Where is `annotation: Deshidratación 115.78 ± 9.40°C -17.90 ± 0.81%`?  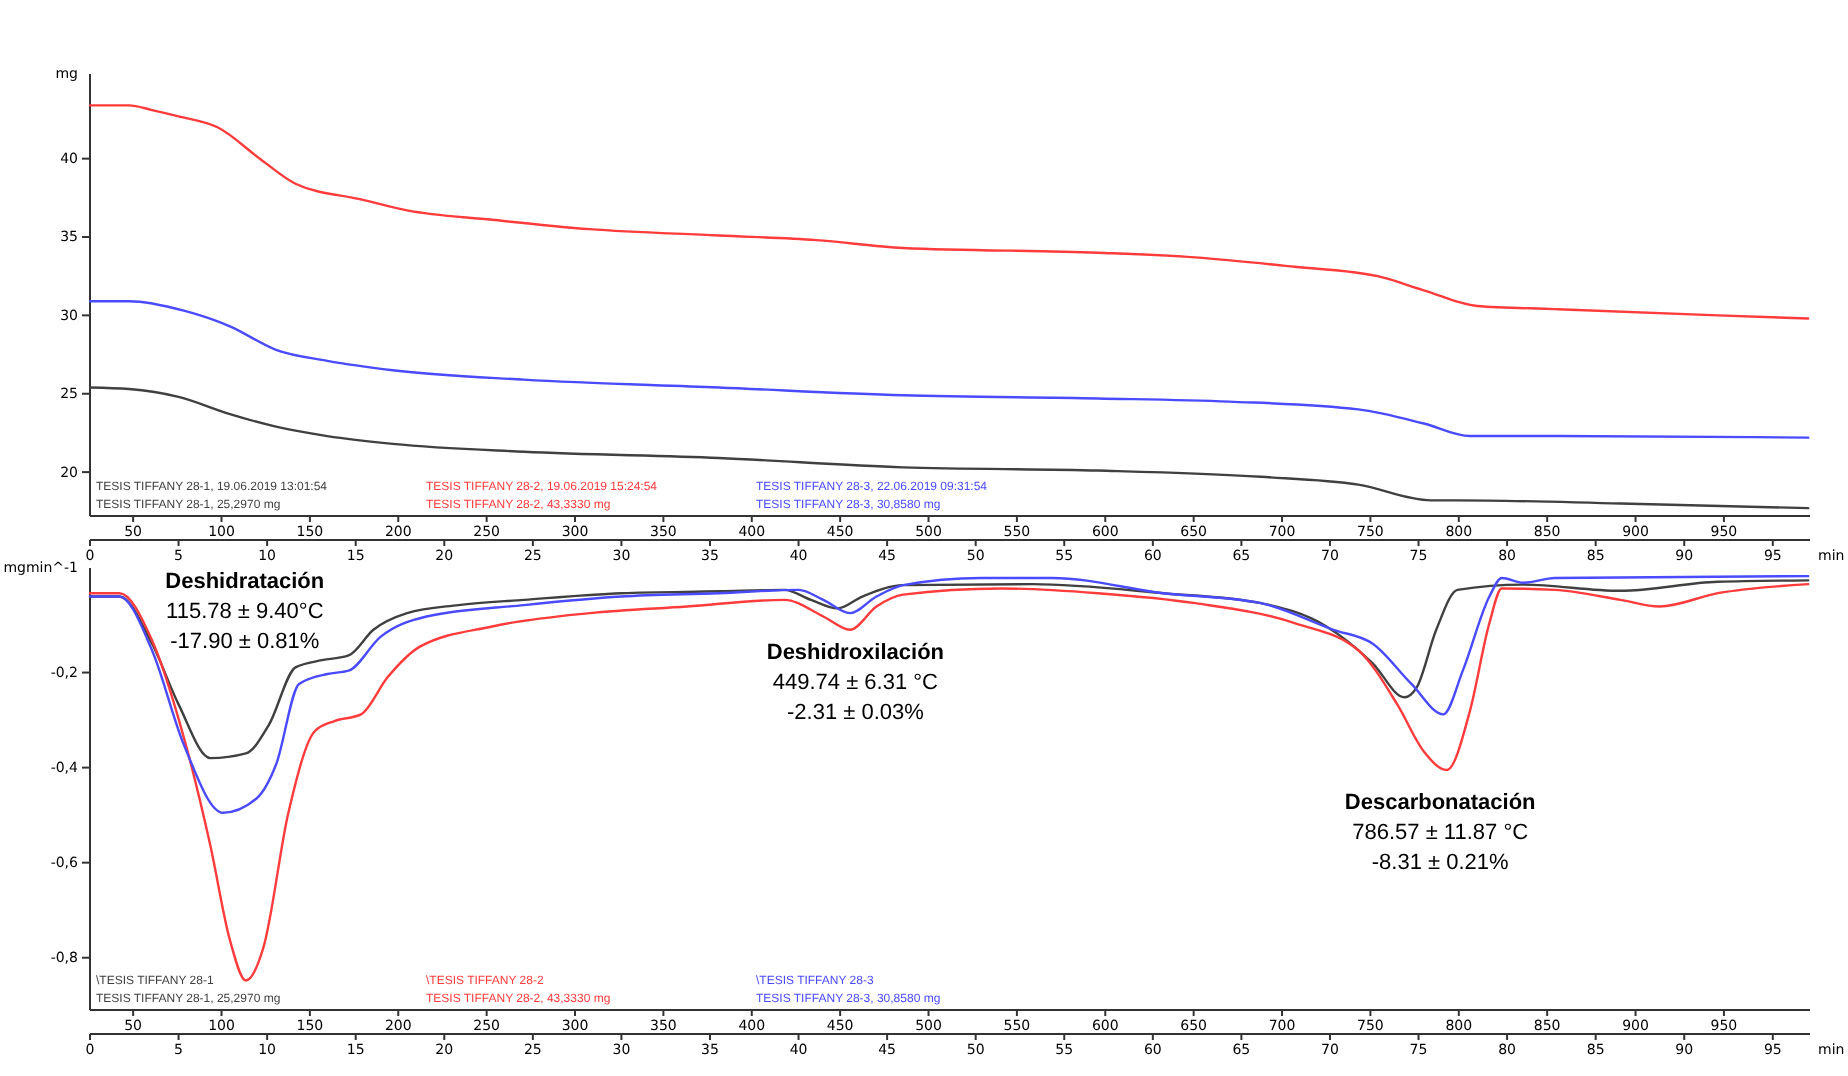
annotation: Deshidratación 115.78 ± 9.40°C -17.90 ± 0.81% is located at coordinates (245, 612).